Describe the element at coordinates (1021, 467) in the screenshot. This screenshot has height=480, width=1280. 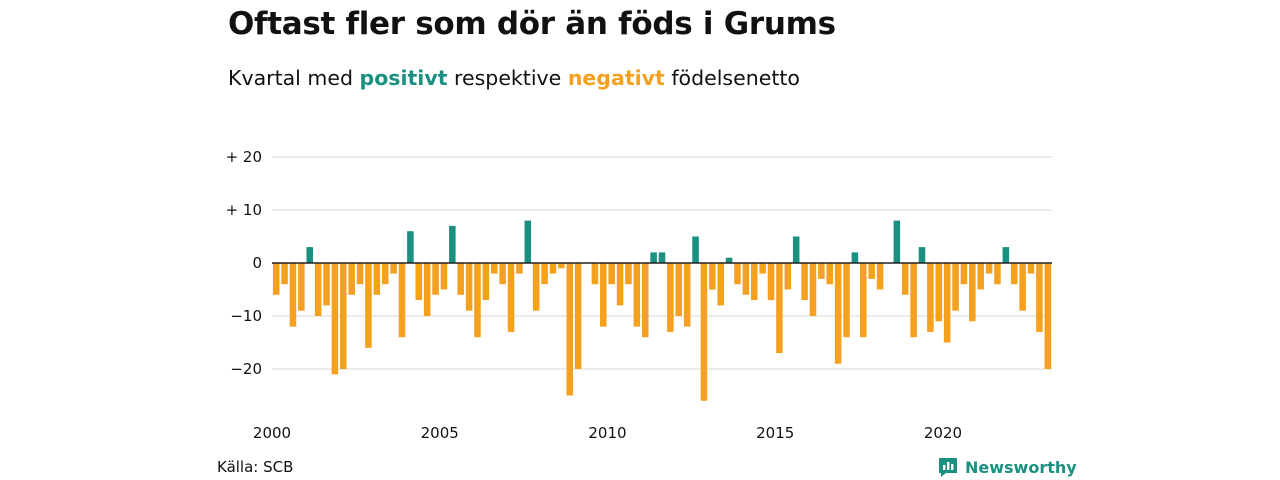
I see `brand-name: Newsworthy` at that location.